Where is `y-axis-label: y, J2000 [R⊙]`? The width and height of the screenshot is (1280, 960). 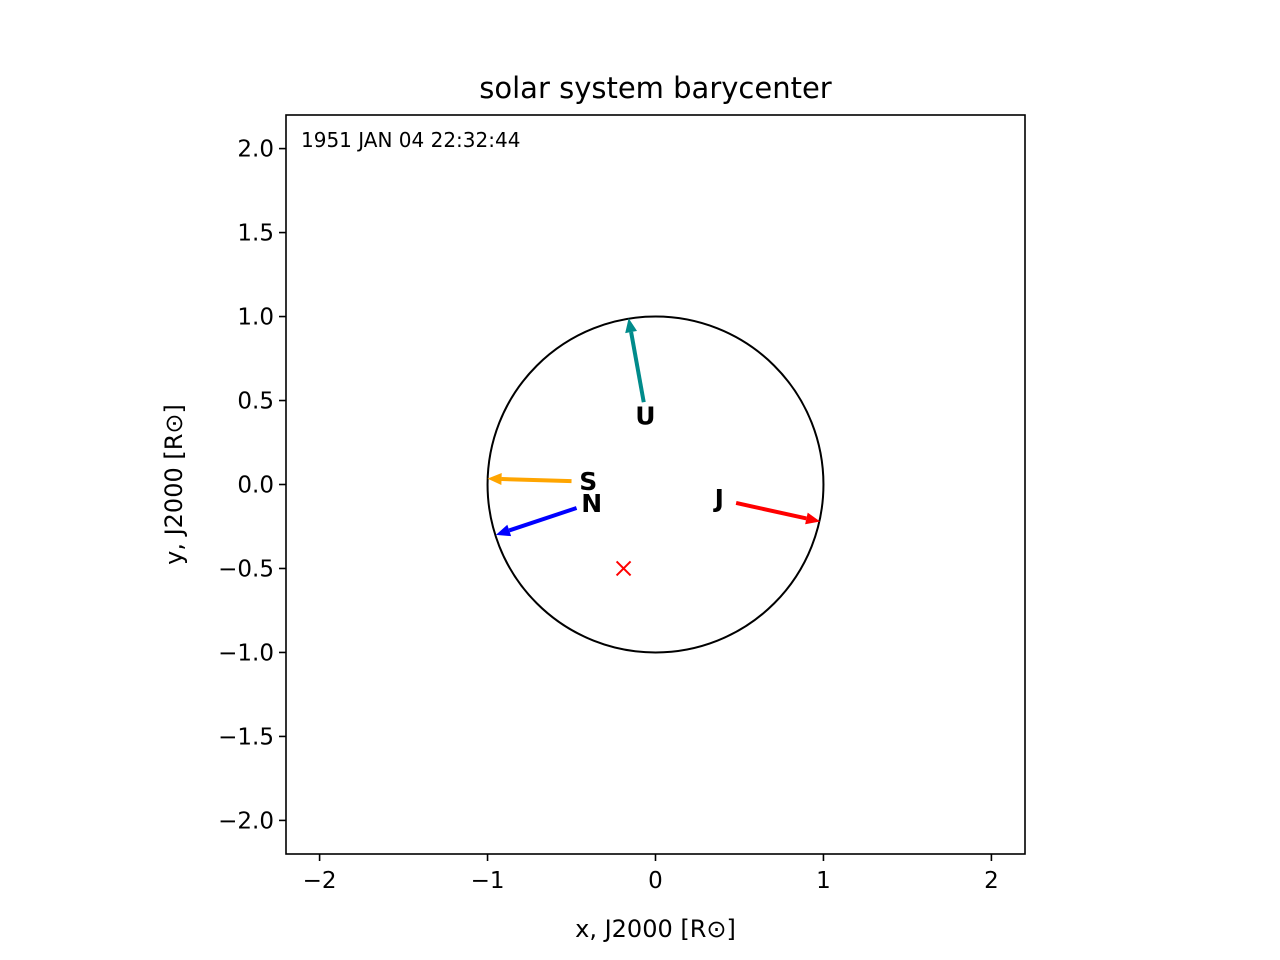
y-axis-label: y, J2000 [R⊙] is located at coordinates (174, 484).